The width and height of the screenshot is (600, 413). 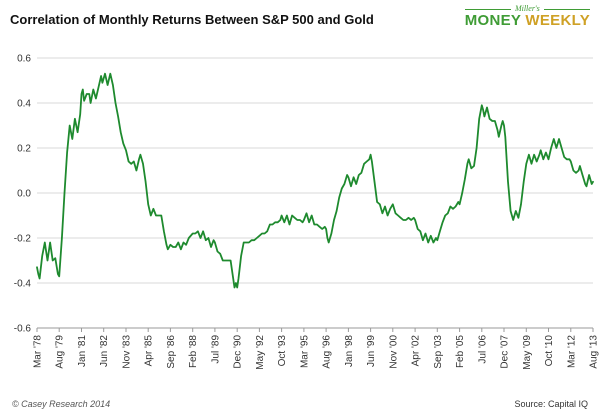 What do you see at coordinates (238, 352) in the screenshot?
I see `svg-text: Dec '90` at bounding box center [238, 352].